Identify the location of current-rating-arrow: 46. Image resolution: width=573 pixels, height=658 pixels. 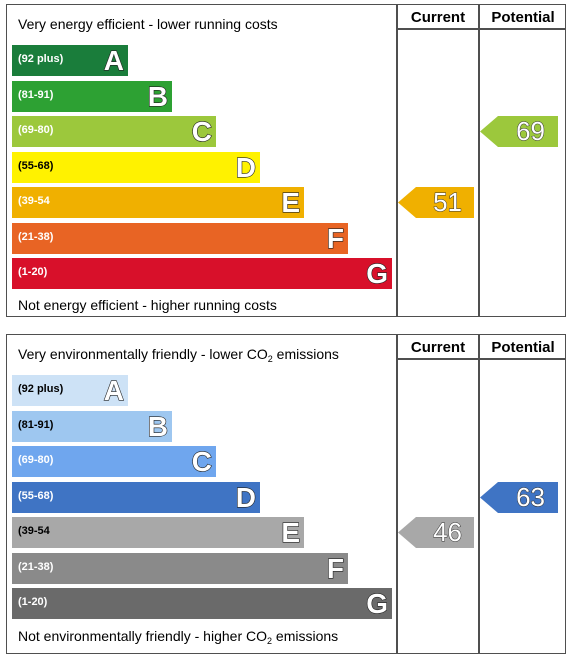
(436, 532).